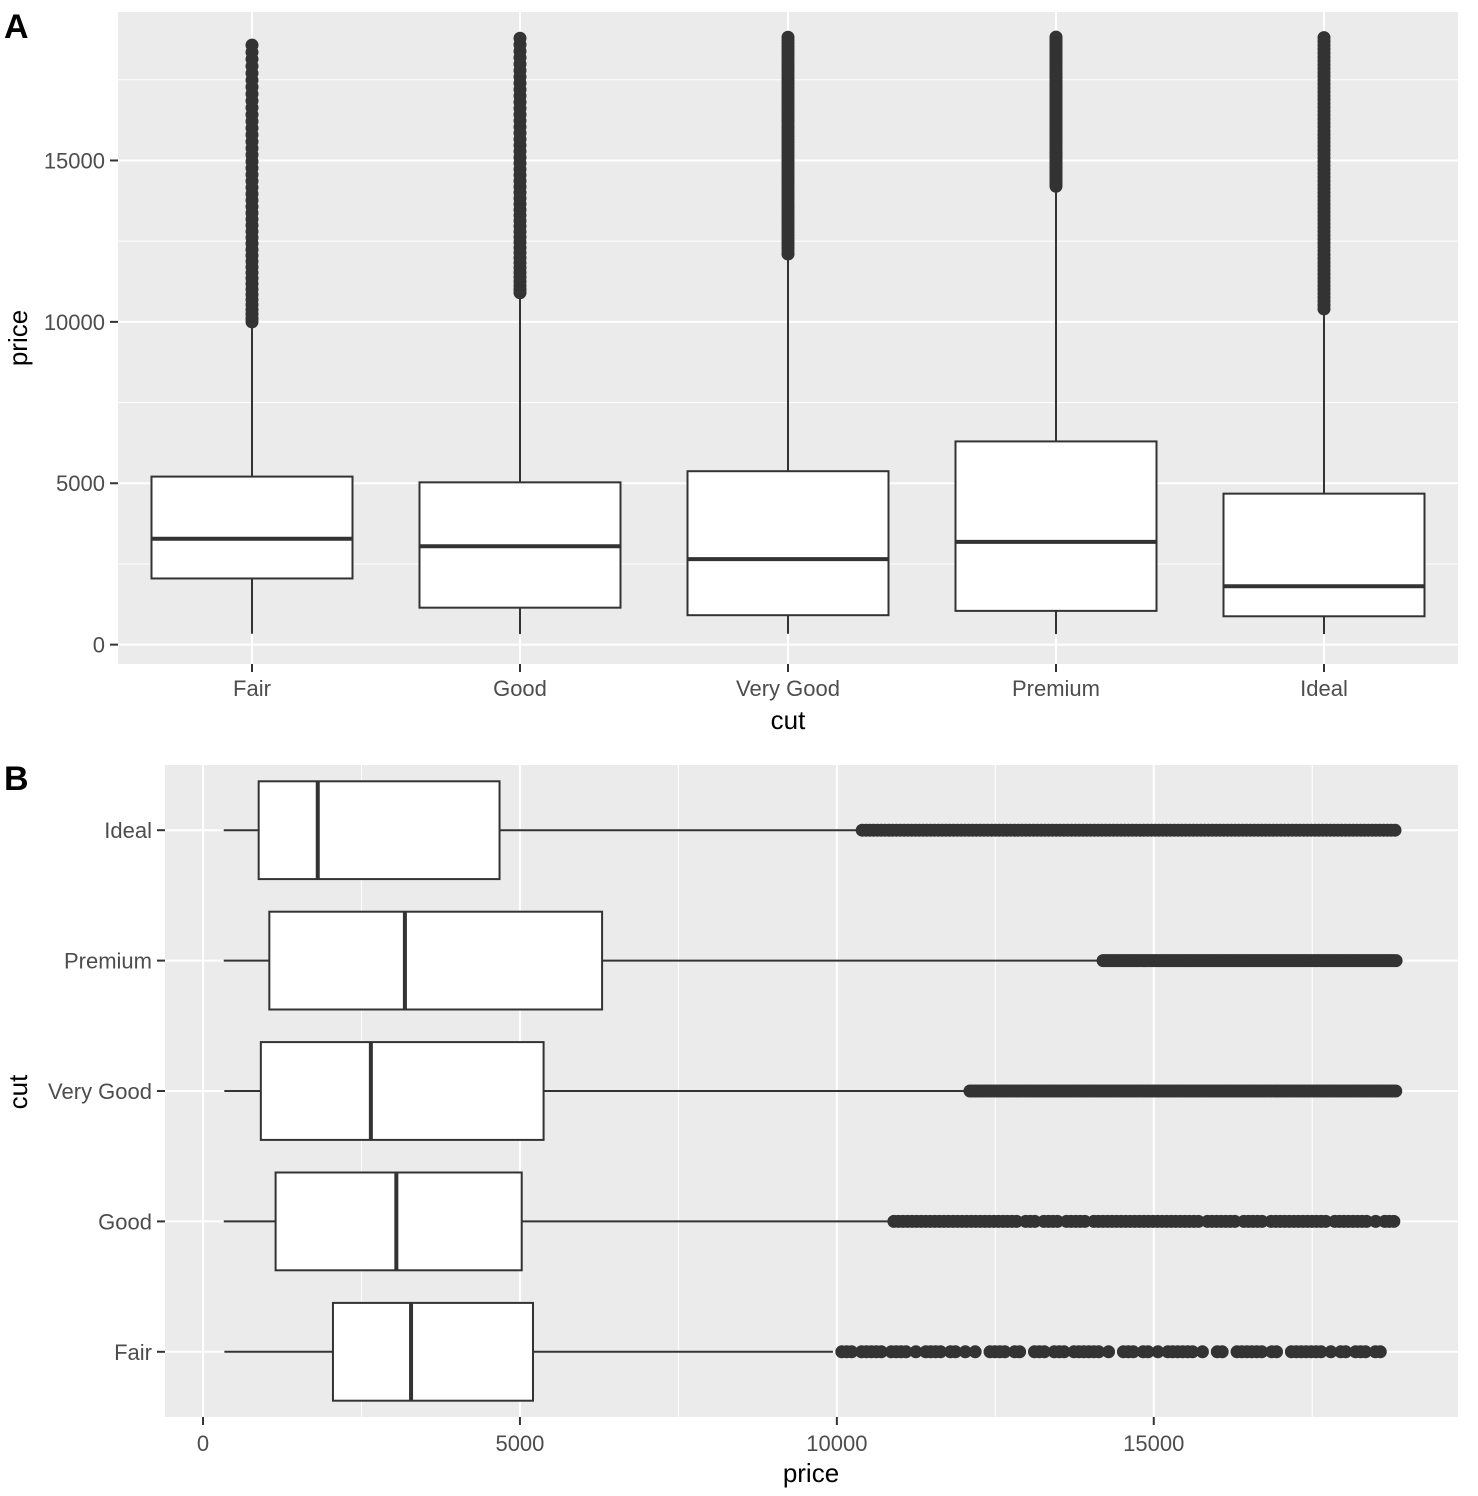  I want to click on panel-b-x-tick-label: 5000, so click(519, 1443).